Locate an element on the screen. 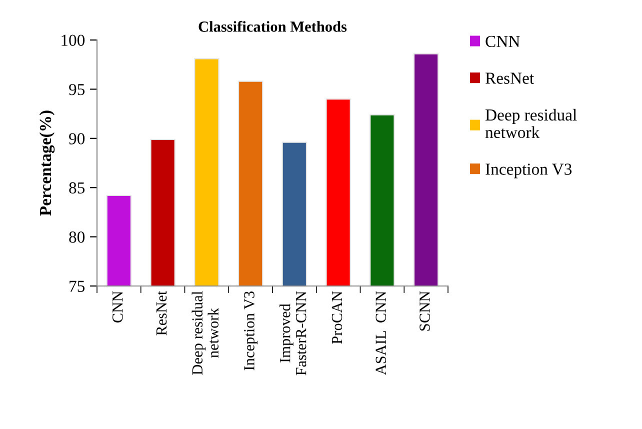 The image size is (642, 429). chart-title: Classification Methods is located at coordinates (272, 26).